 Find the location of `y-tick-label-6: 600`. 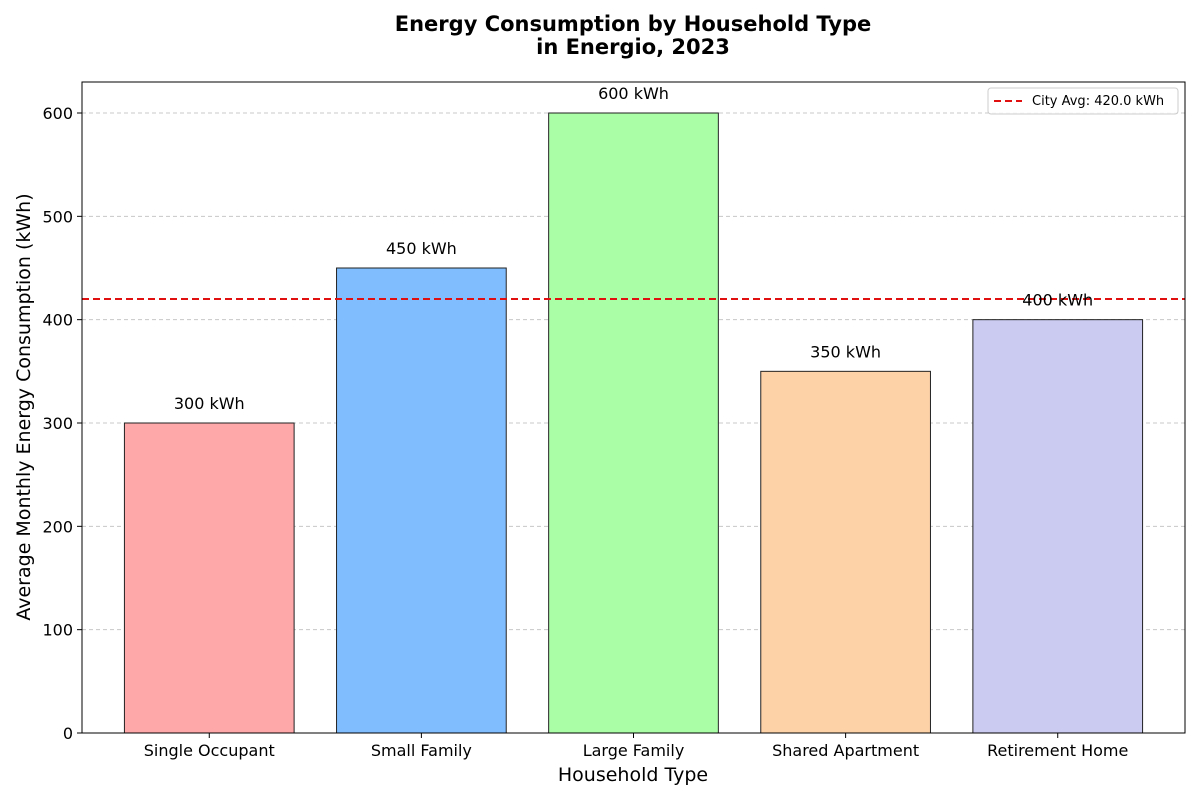

y-tick-label-6: 600 is located at coordinates (57, 113).